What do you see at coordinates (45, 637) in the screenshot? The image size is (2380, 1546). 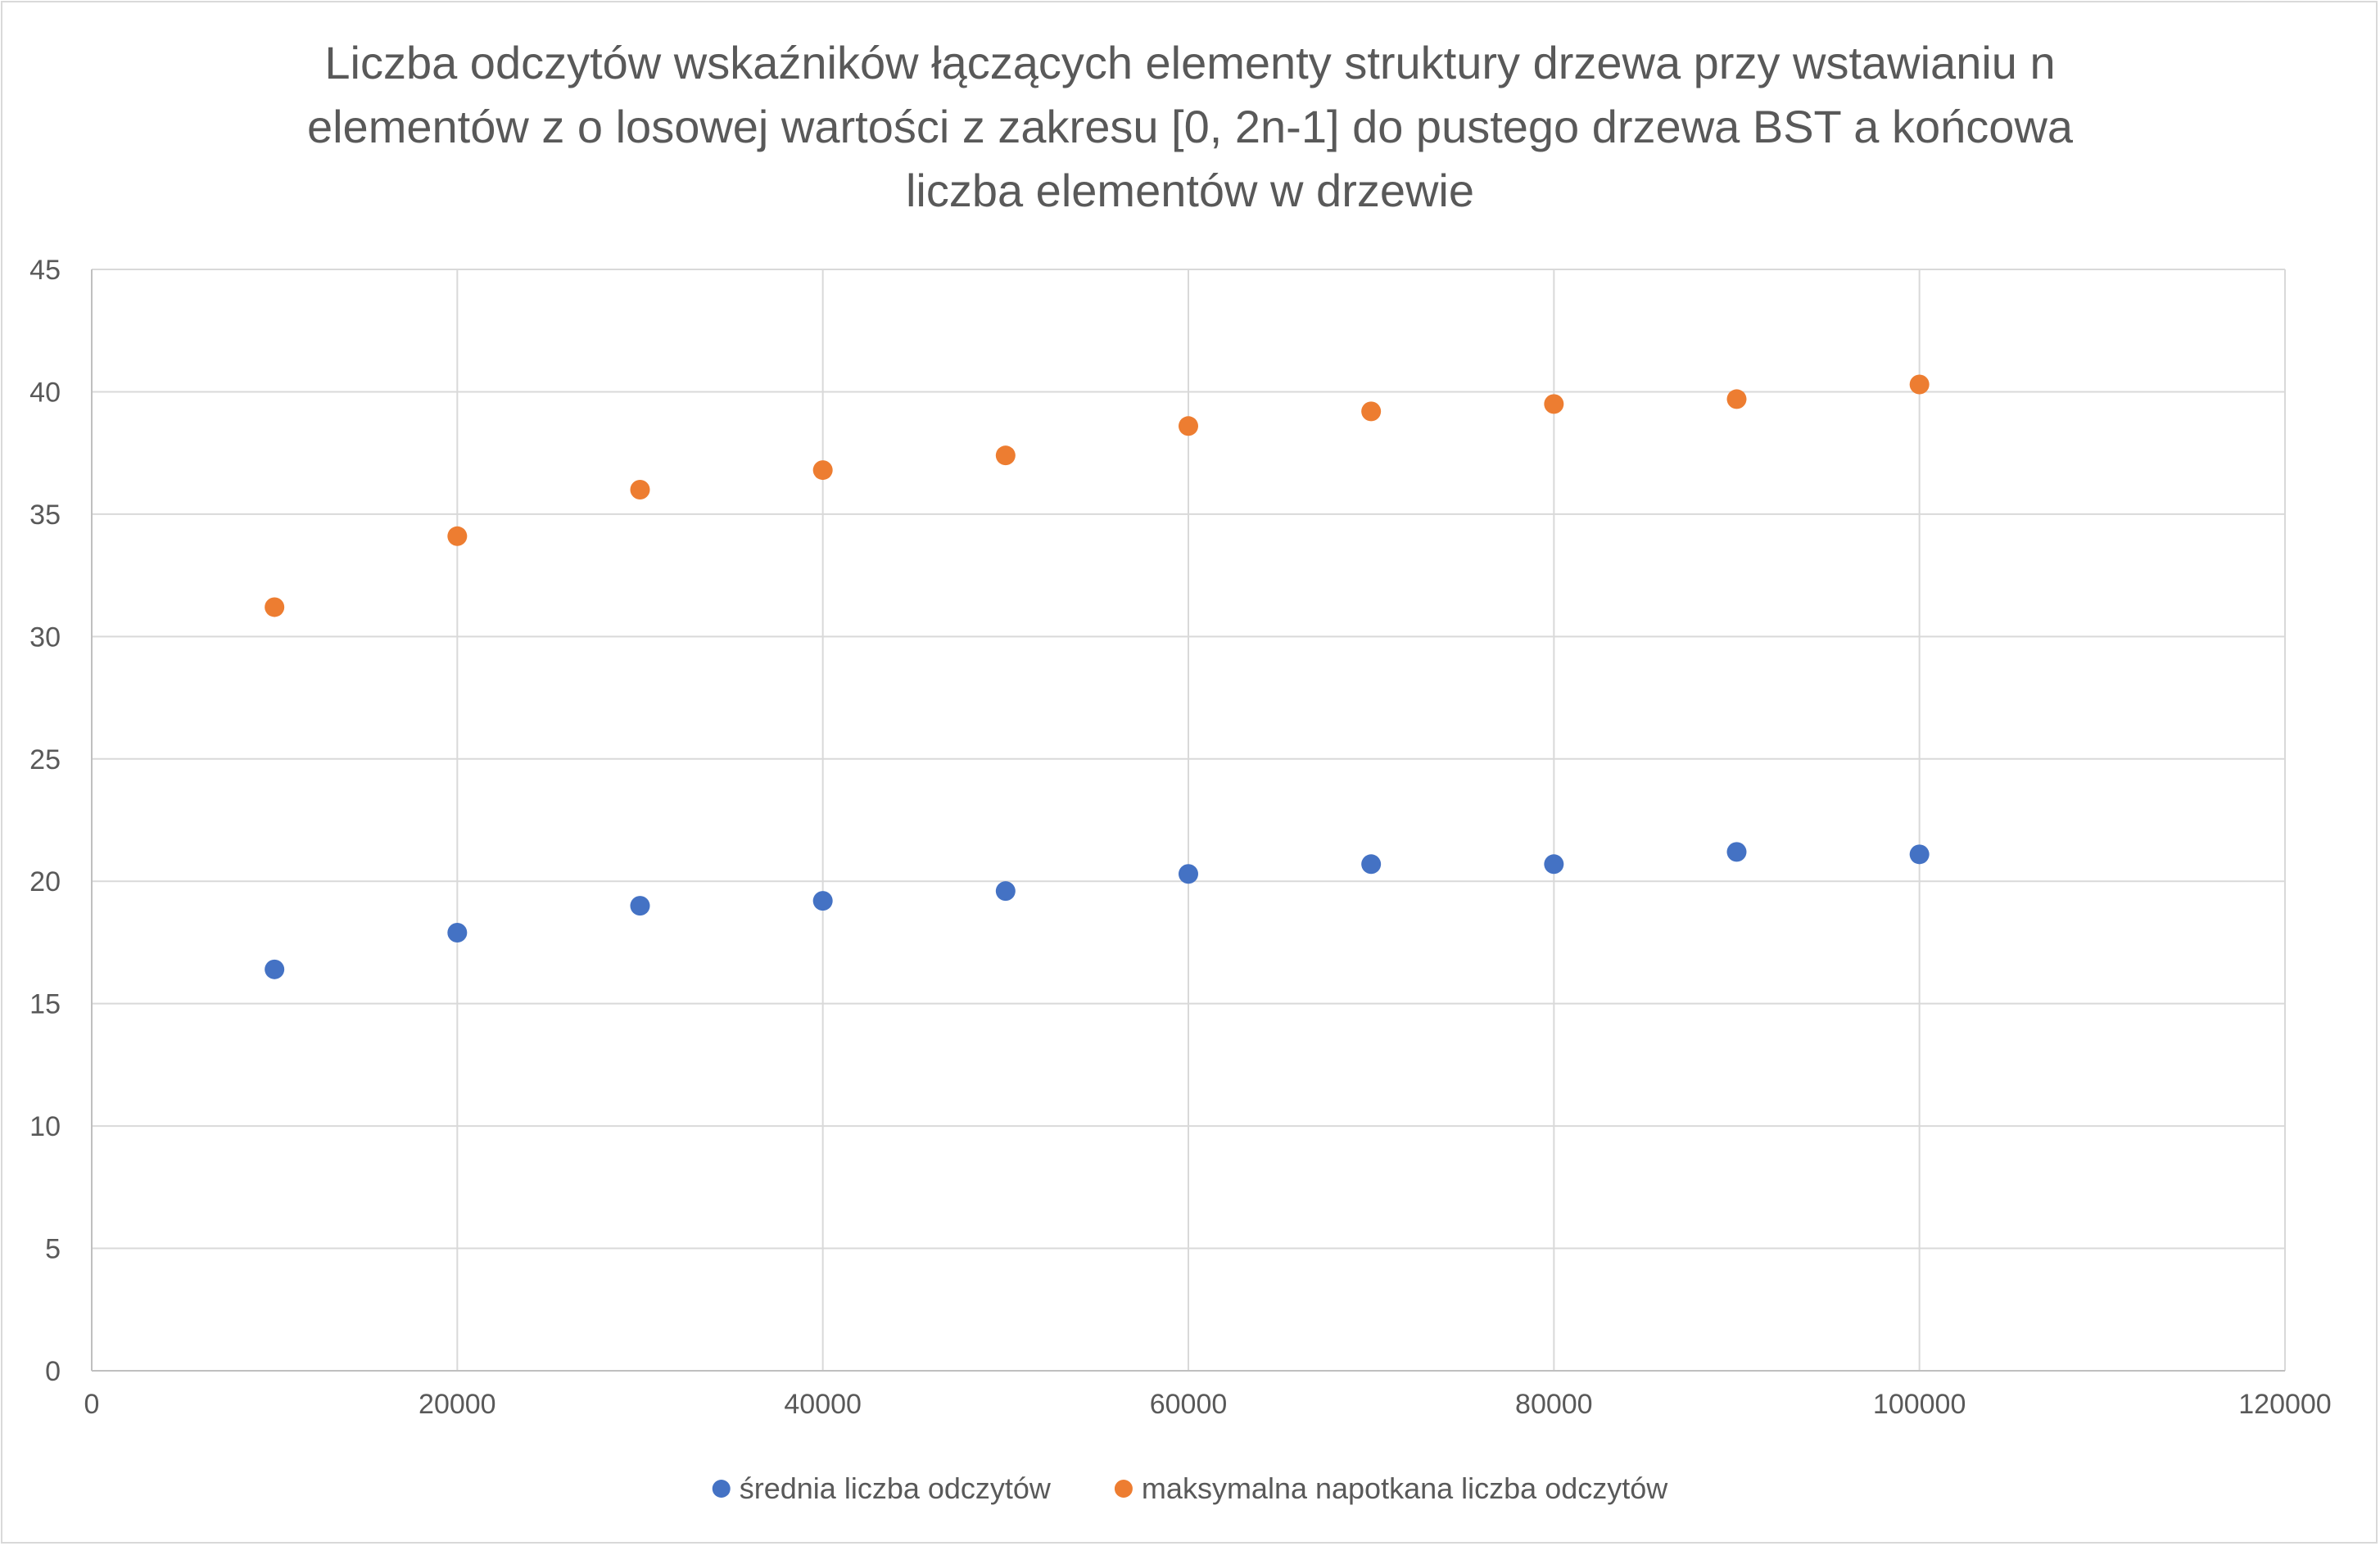 I see `y-tick-label: 30` at bounding box center [45, 637].